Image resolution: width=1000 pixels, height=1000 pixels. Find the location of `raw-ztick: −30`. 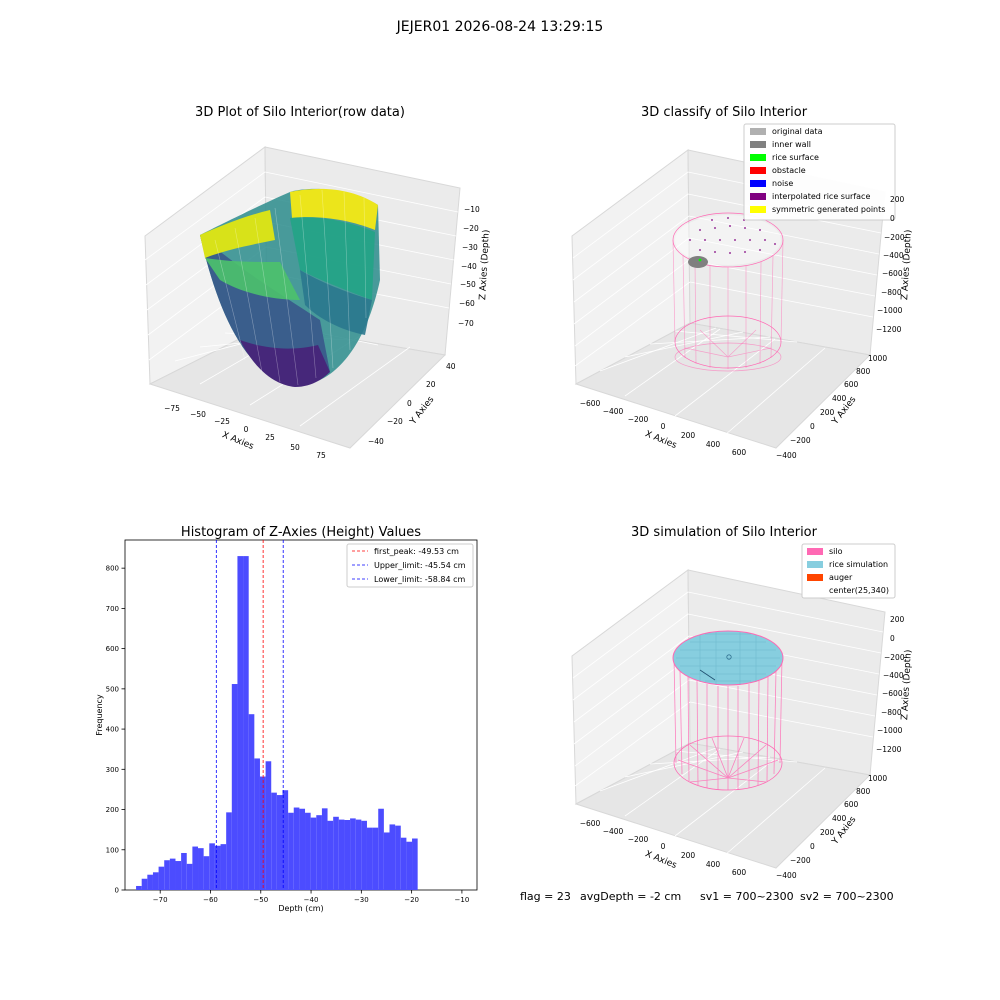

raw-ztick: −30 is located at coordinates (470, 247).